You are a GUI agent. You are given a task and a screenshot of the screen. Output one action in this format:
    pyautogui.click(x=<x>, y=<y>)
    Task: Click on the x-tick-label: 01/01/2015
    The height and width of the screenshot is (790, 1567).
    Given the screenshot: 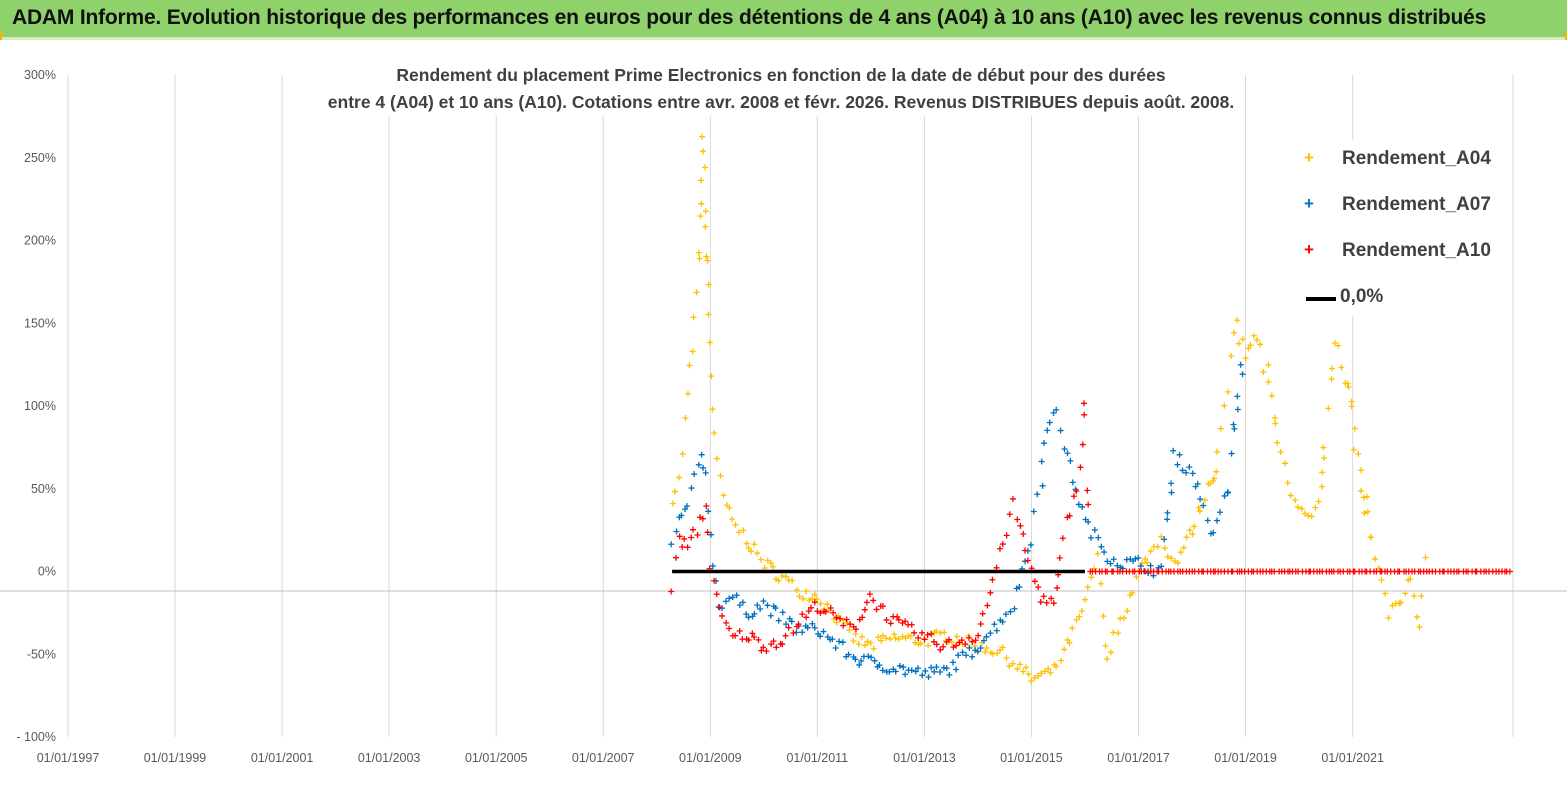 What is the action you would take?
    pyautogui.click(x=1031, y=758)
    